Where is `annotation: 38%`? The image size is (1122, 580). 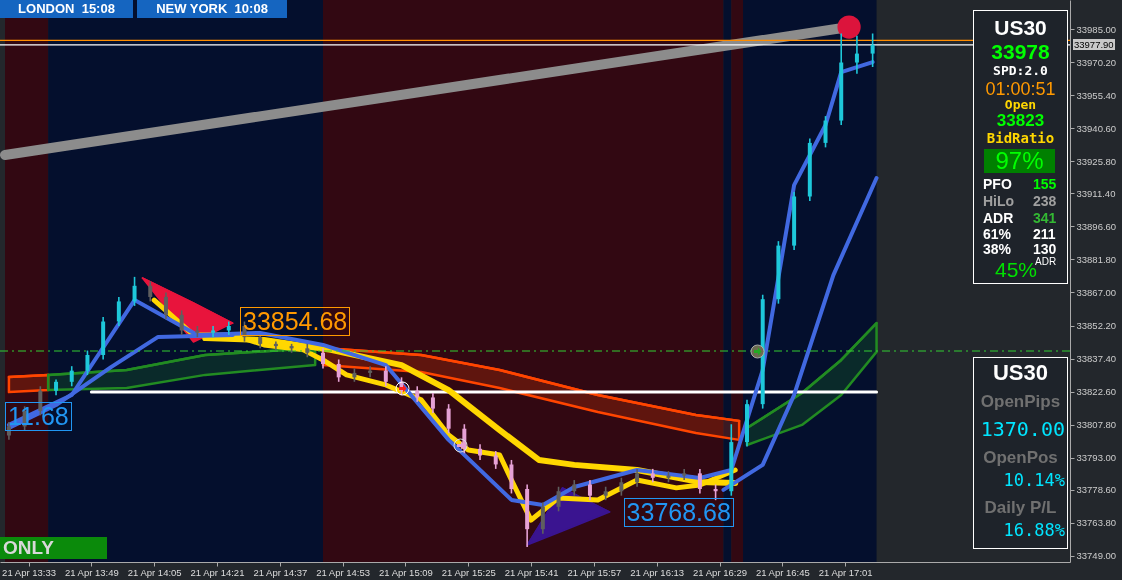 annotation: 38% is located at coordinates (997, 249).